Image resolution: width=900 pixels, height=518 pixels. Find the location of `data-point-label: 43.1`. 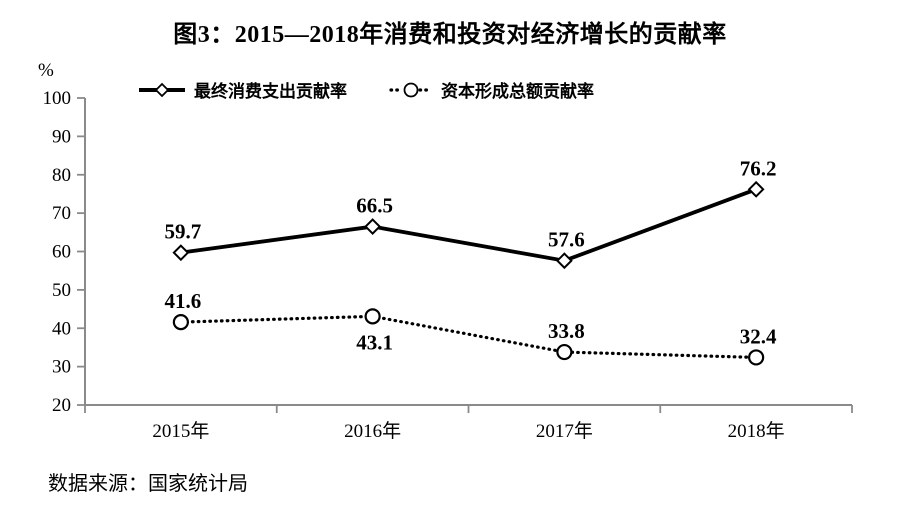

data-point-label: 43.1 is located at coordinates (374, 342).